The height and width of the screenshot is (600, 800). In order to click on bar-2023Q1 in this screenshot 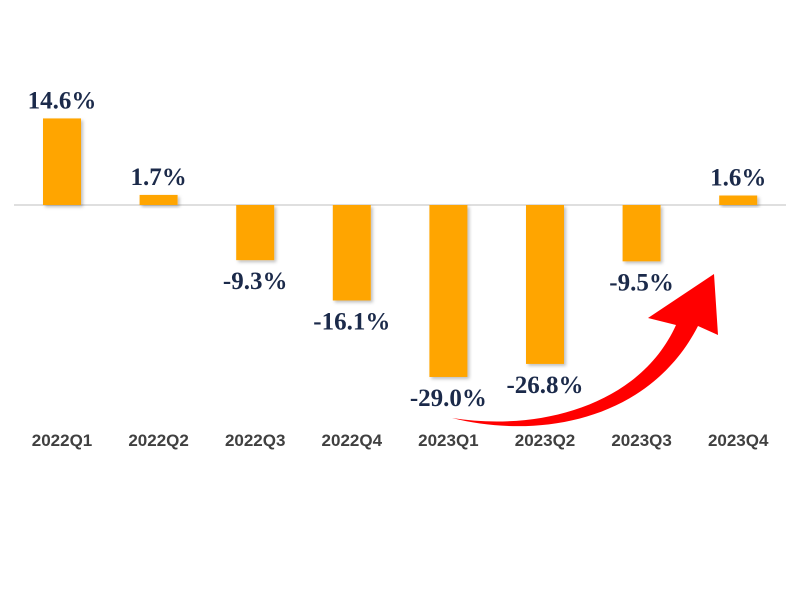, I will do `click(448, 291)`.